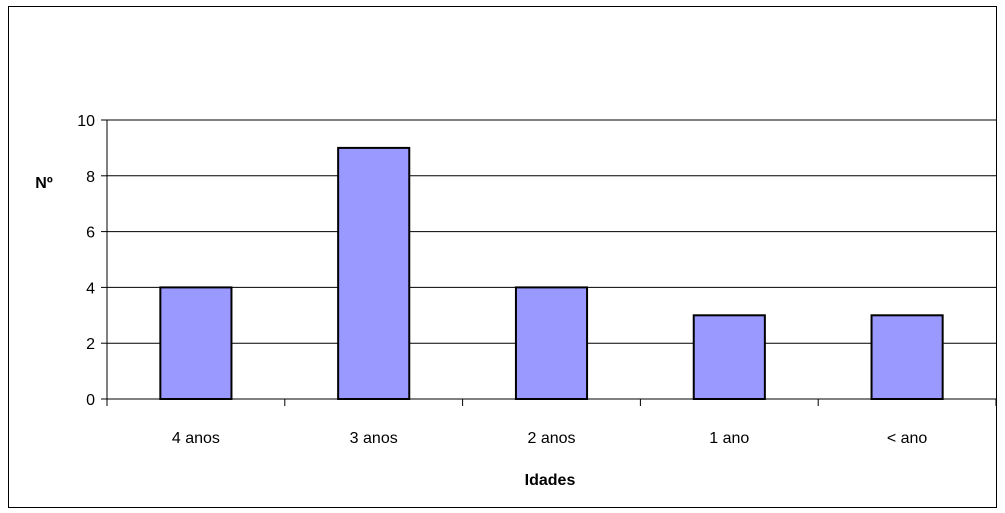  What do you see at coordinates (90, 344) in the screenshot?
I see `y-tick-label: 2` at bounding box center [90, 344].